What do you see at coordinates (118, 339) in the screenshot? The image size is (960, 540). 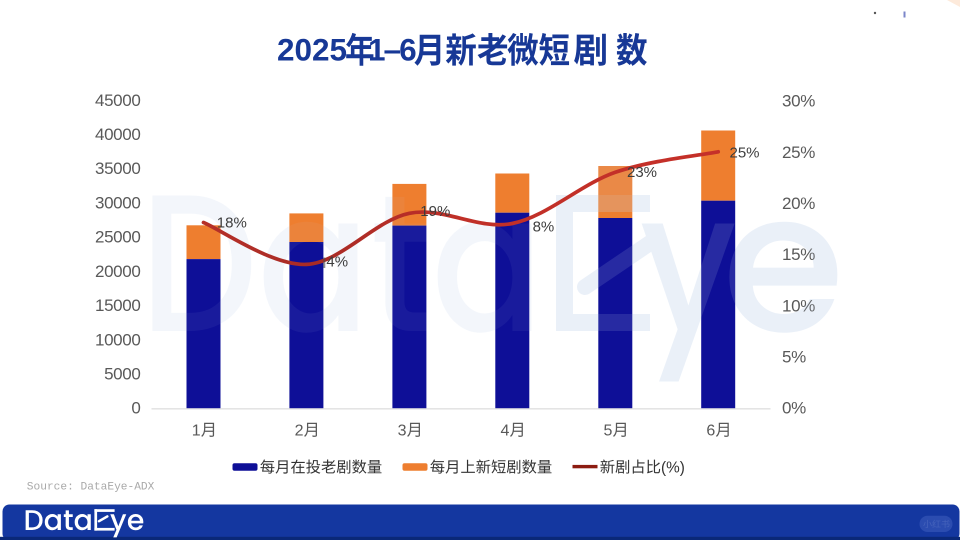 I see `svg-text: 10000` at bounding box center [118, 339].